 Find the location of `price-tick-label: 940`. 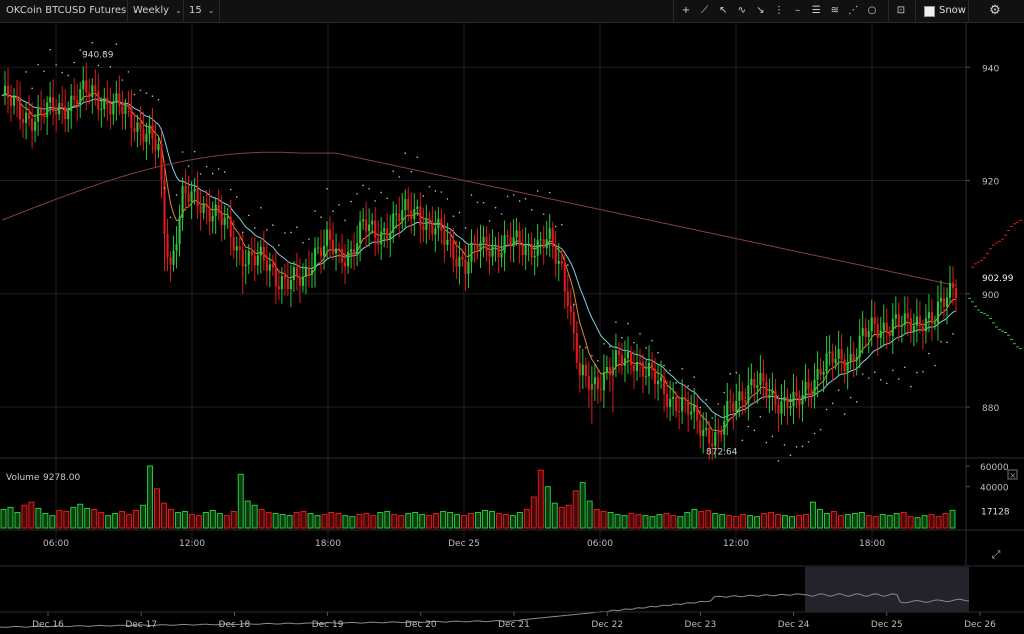

price-tick-label: 940 is located at coordinates (990, 69).